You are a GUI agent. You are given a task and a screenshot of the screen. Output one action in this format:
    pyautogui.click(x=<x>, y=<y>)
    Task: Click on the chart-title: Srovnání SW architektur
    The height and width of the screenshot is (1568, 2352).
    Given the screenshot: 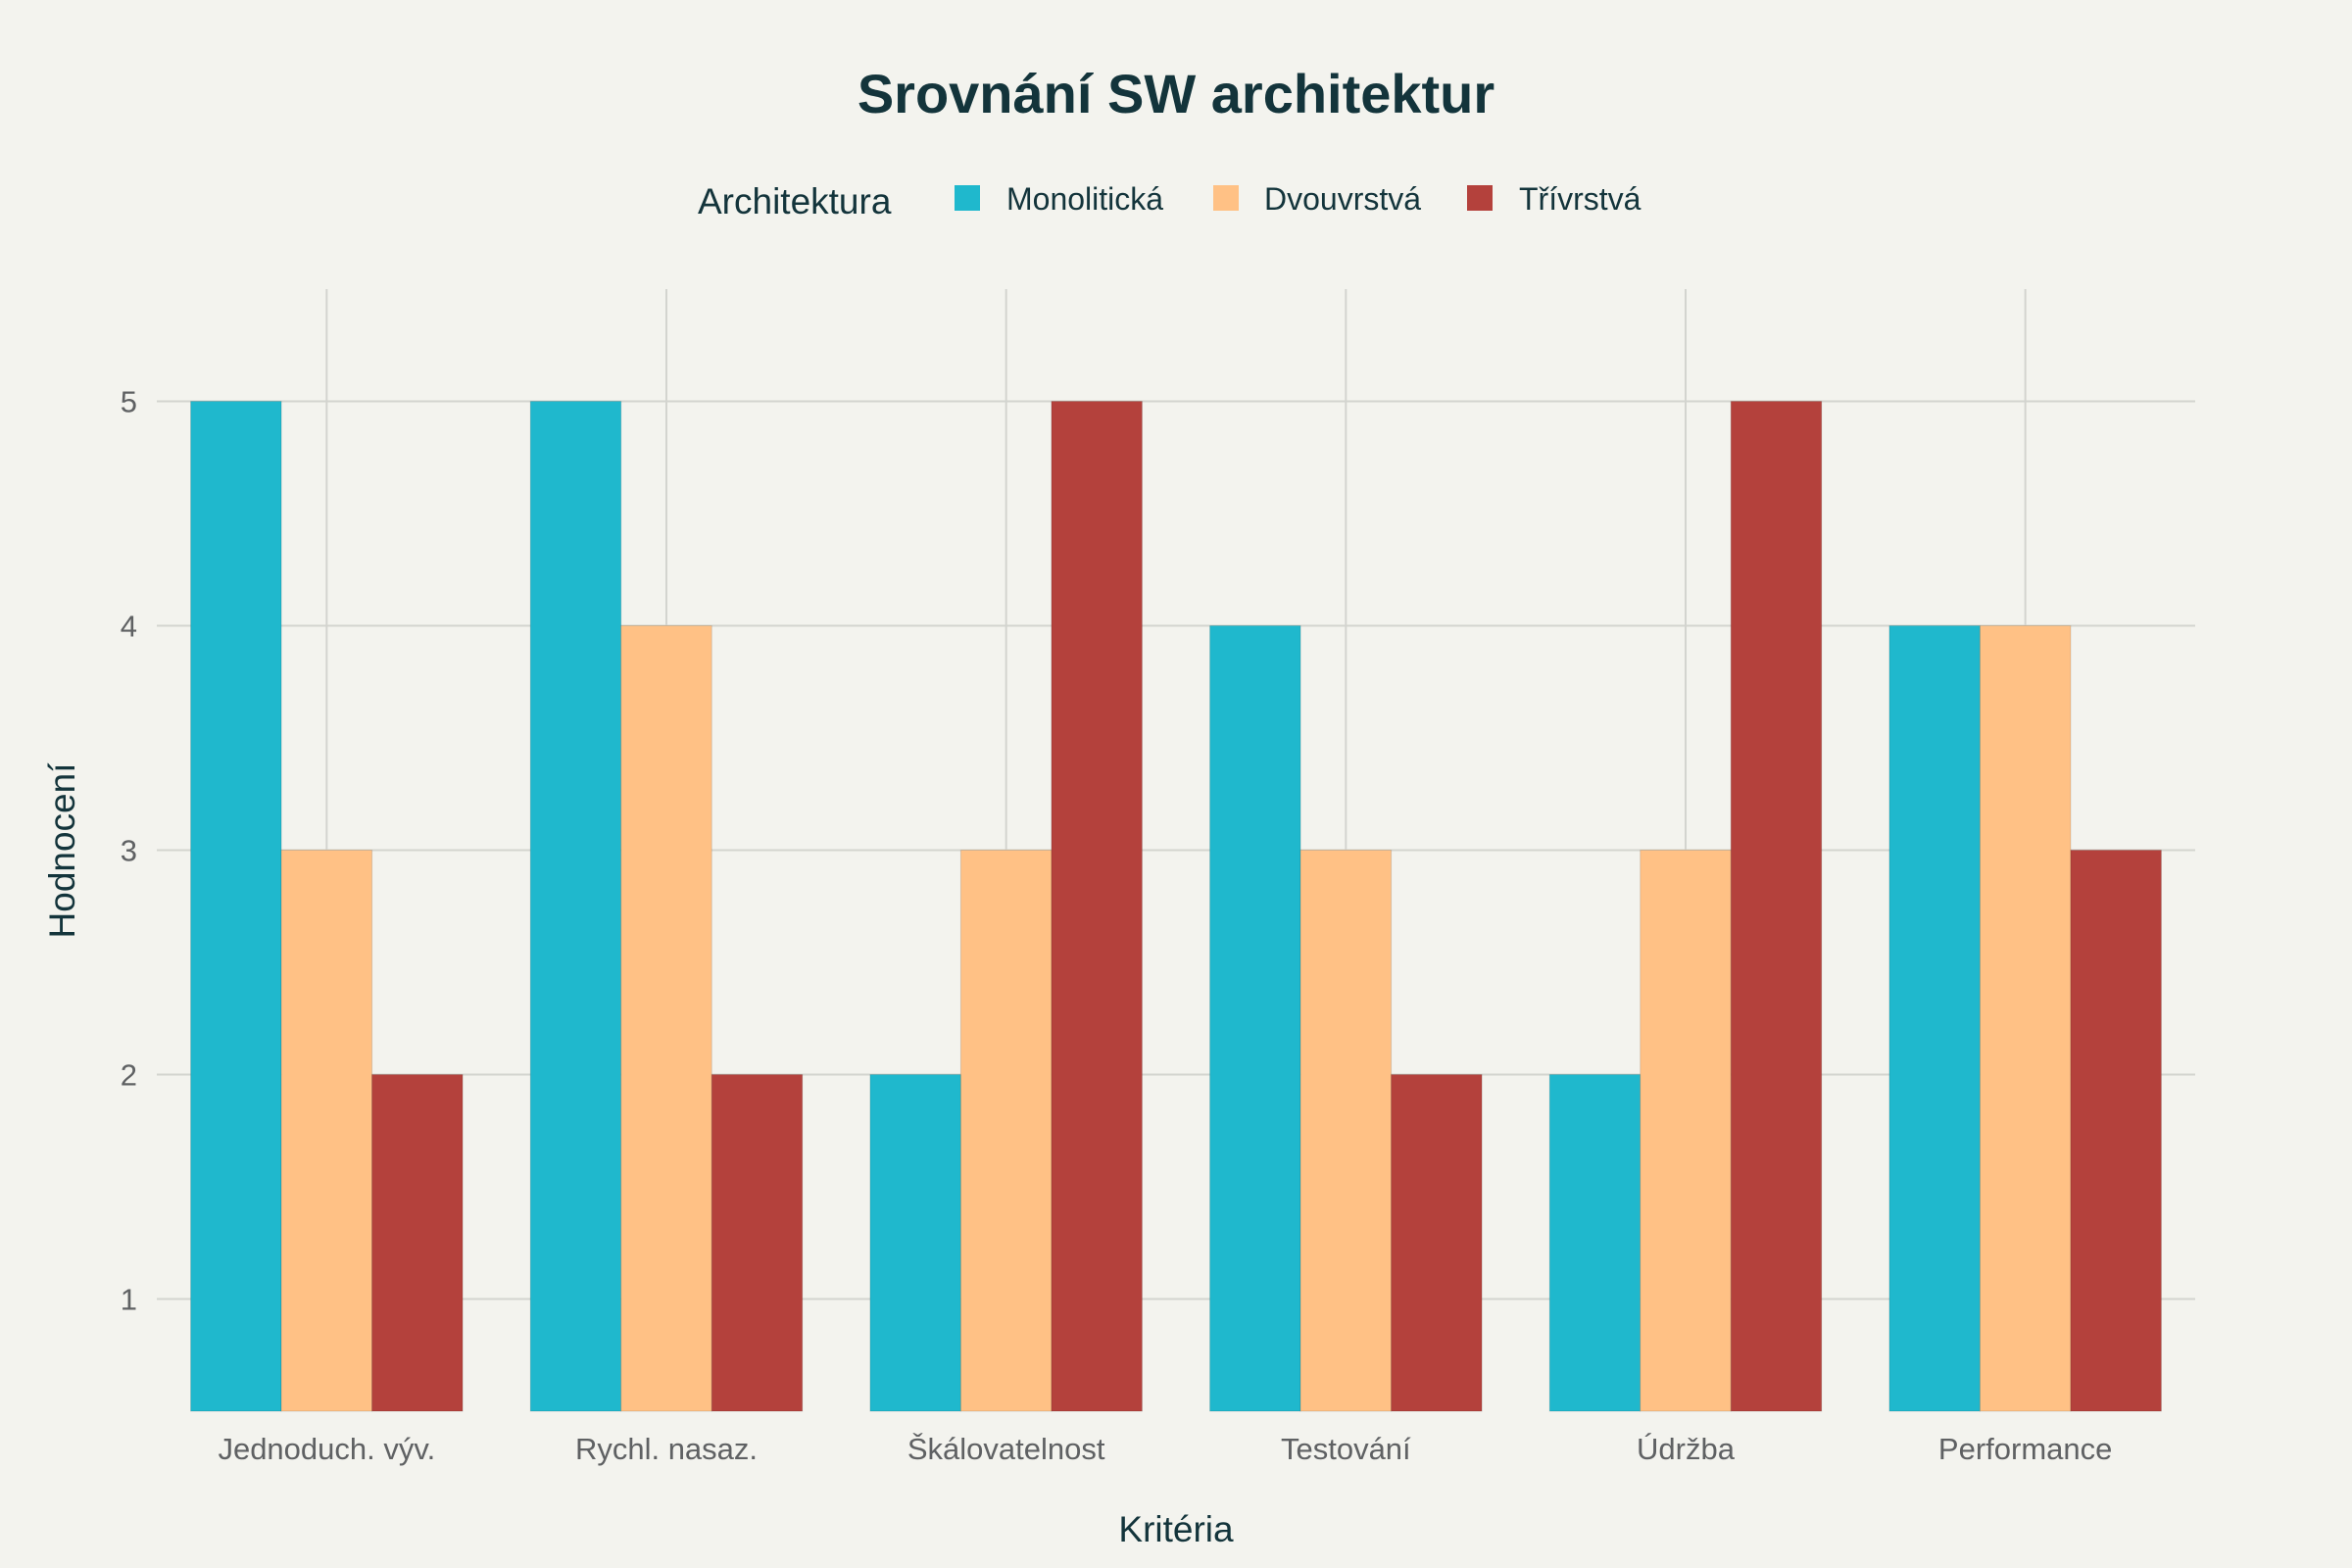 What is the action you would take?
    pyautogui.click(x=1176, y=93)
    